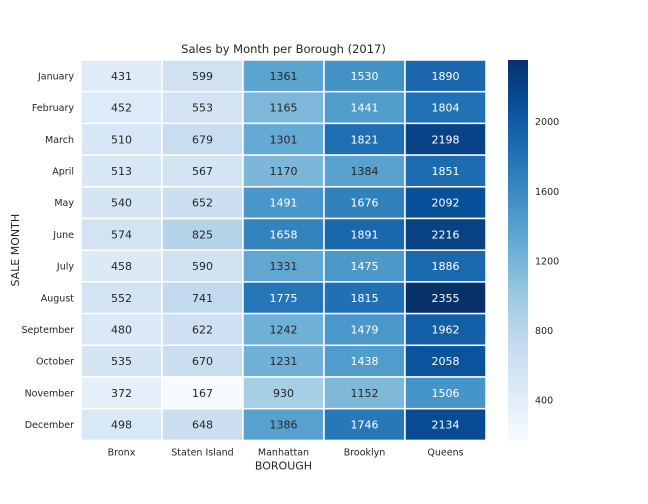 Image resolution: width=648 pixels, height=504 pixels. What do you see at coordinates (49, 425) in the screenshot?
I see `y-tick-label: December` at bounding box center [49, 425].